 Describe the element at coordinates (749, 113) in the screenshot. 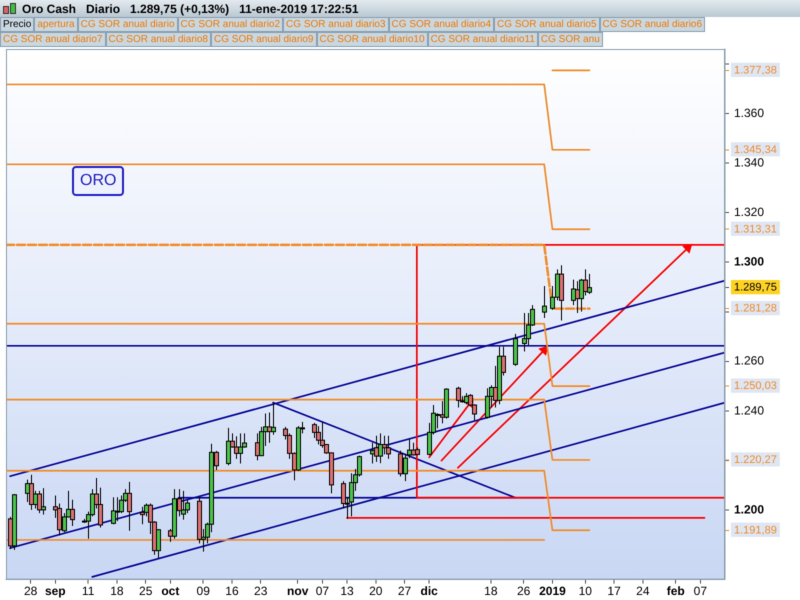

I see `y-tick-label: 1.360` at that location.